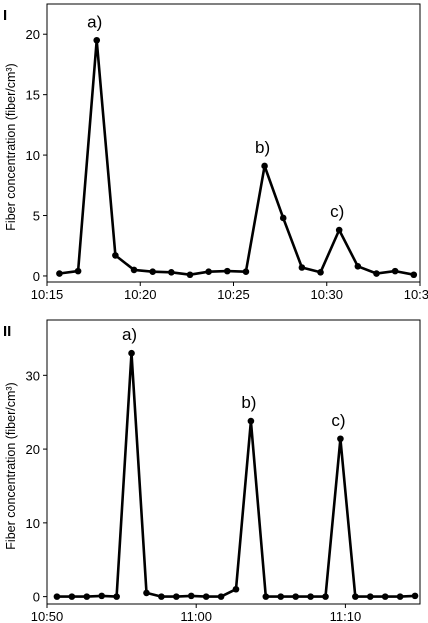 Image resolution: width=428 pixels, height=623 pixels. Describe the element at coordinates (233, 294) in the screenshot. I see `x-tick-label: 10:25` at that location.